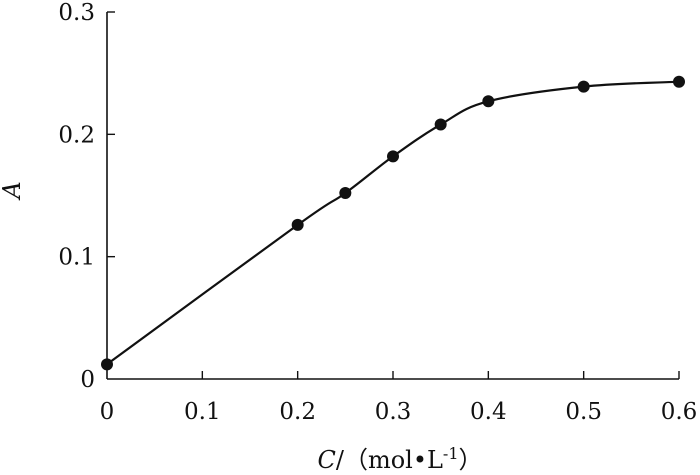  Describe the element at coordinates (76, 13) in the screenshot. I see `y-tick-label: 0.3` at that location.